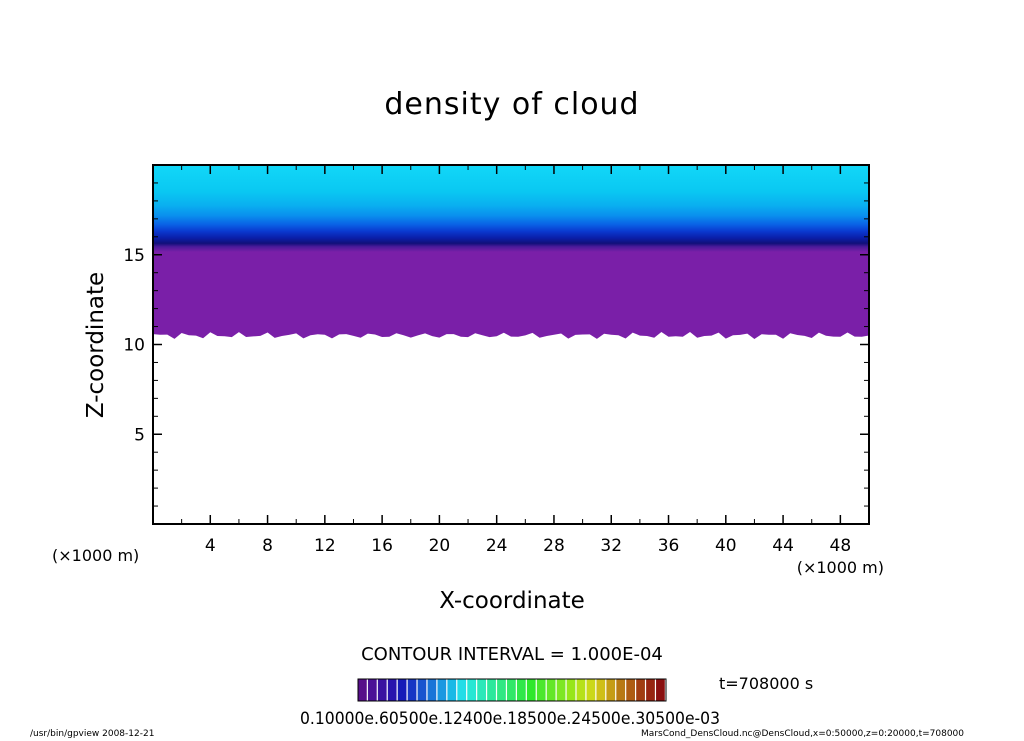 This screenshot has width=1024, height=741. I want to click on x-tick-label: 24, so click(497, 546).